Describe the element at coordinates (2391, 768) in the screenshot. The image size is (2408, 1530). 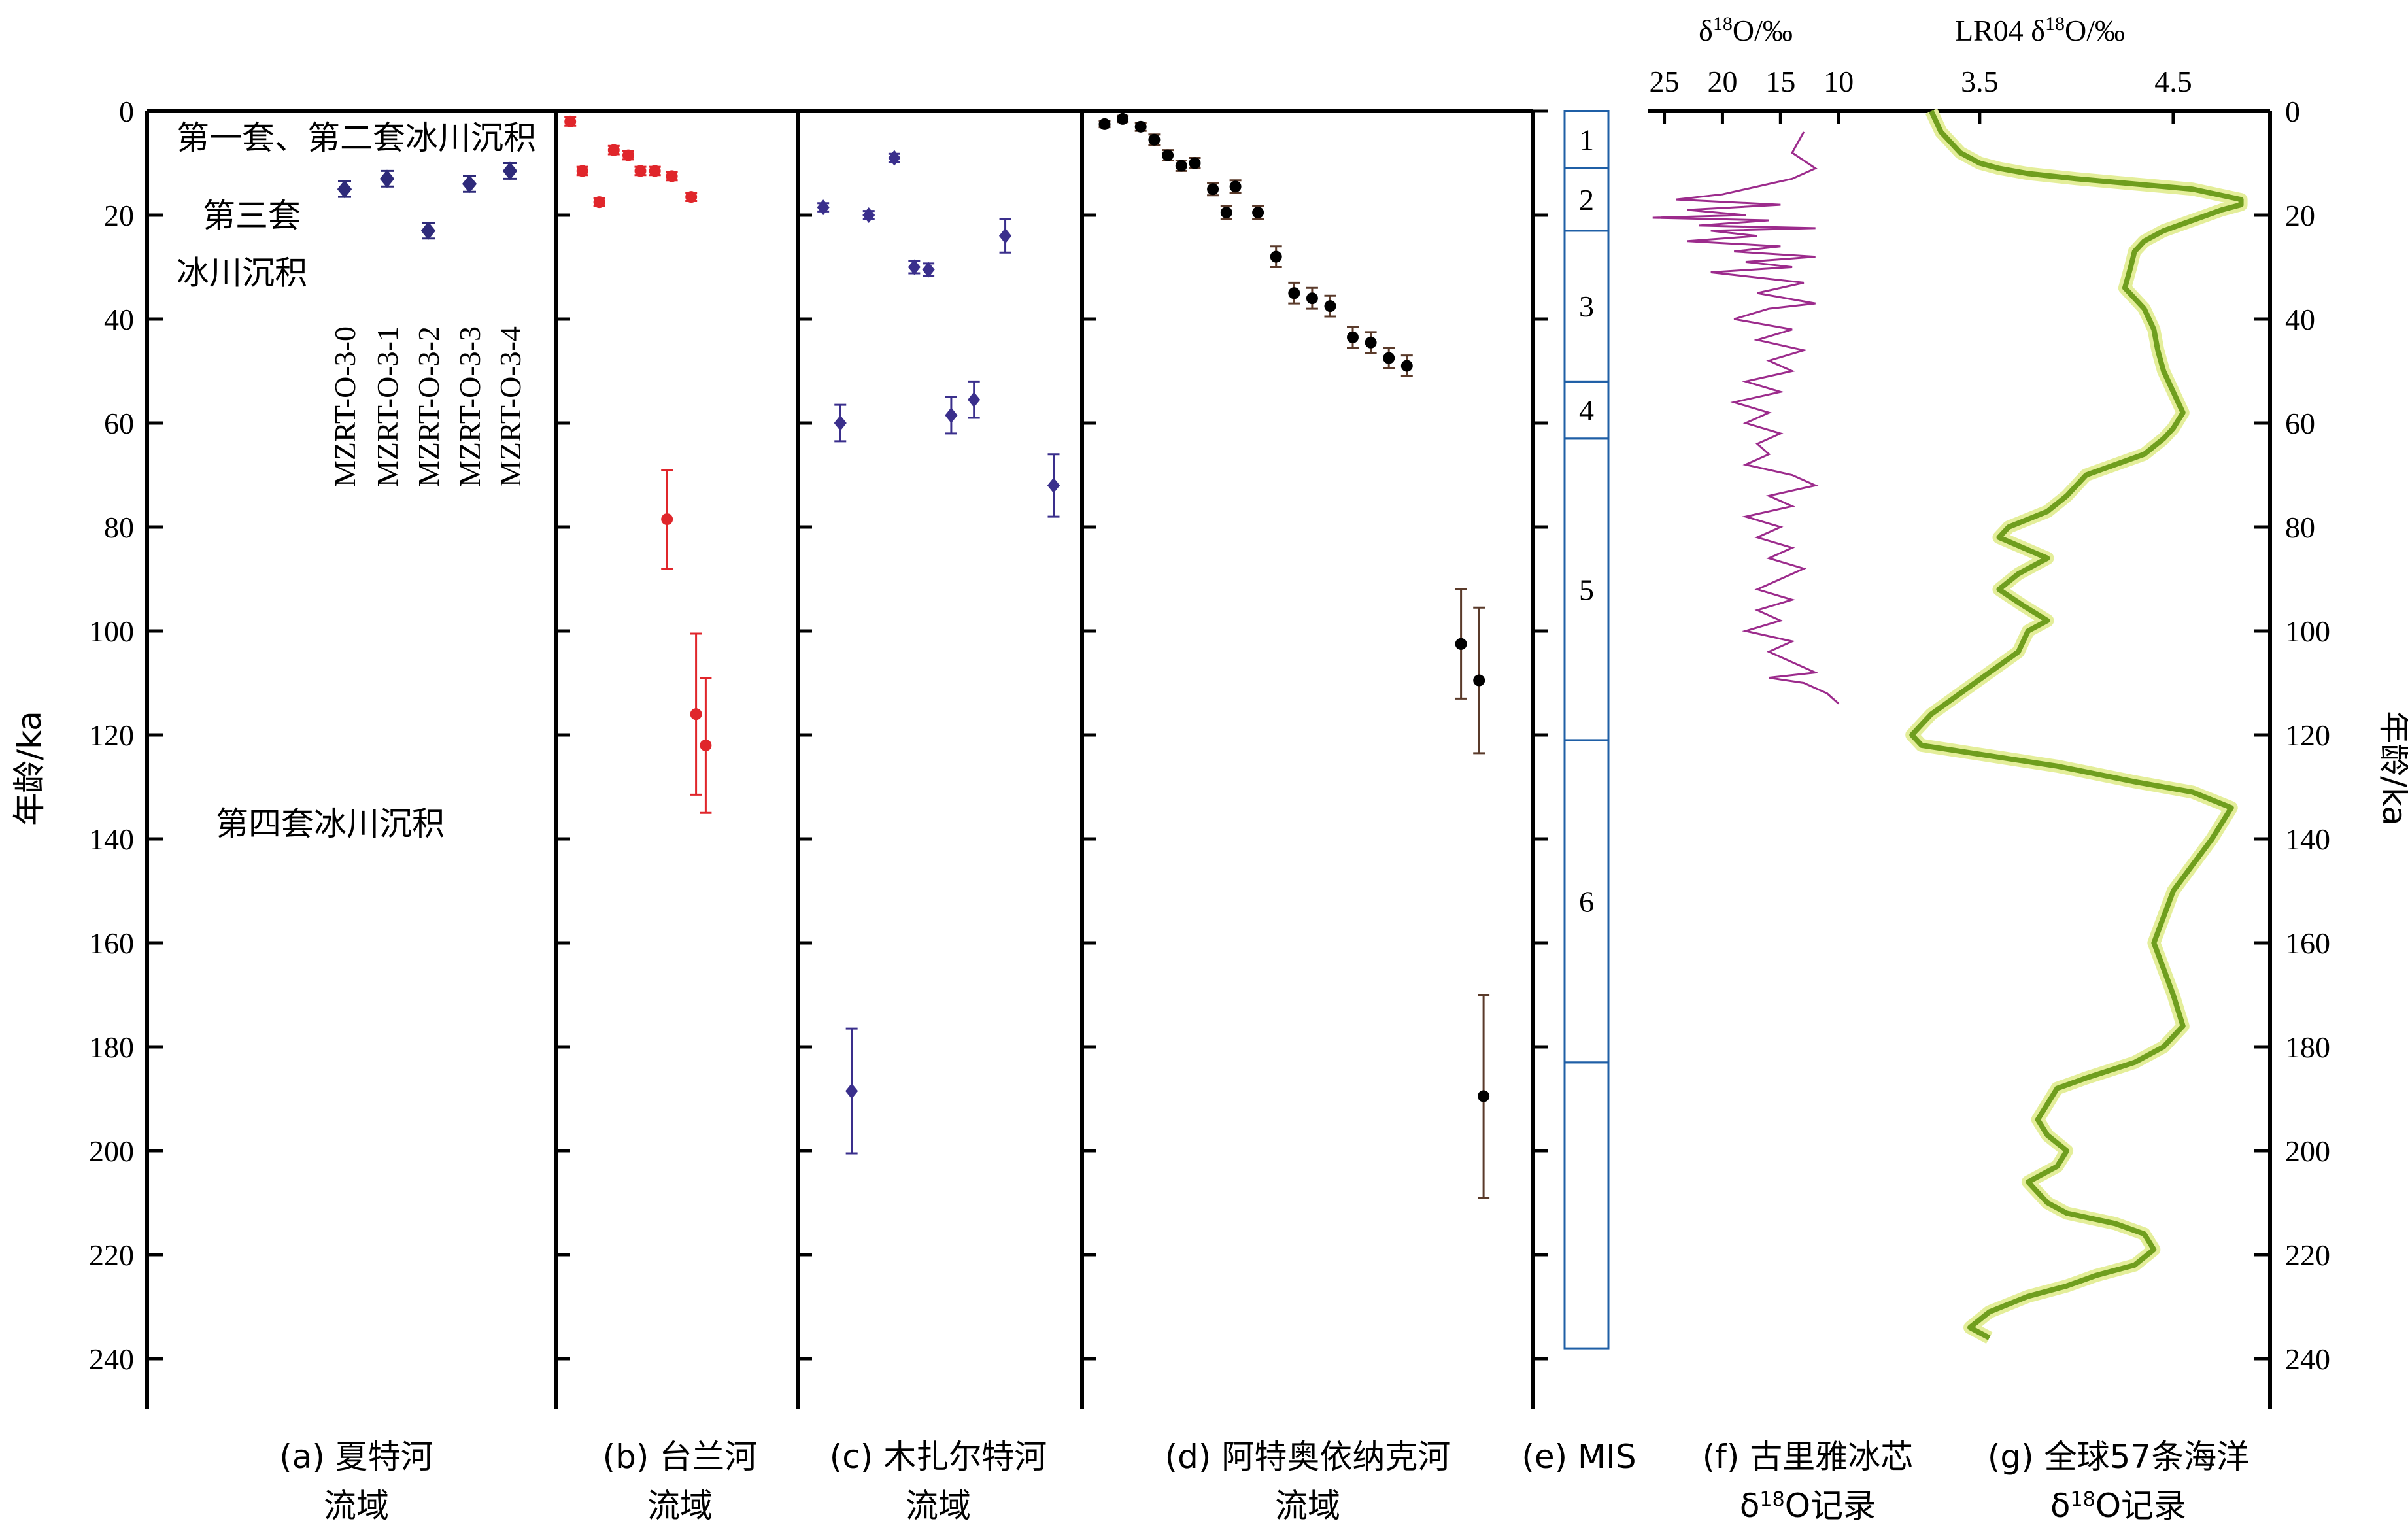
I see `y-axis-title-right: 年龄/ka` at that location.